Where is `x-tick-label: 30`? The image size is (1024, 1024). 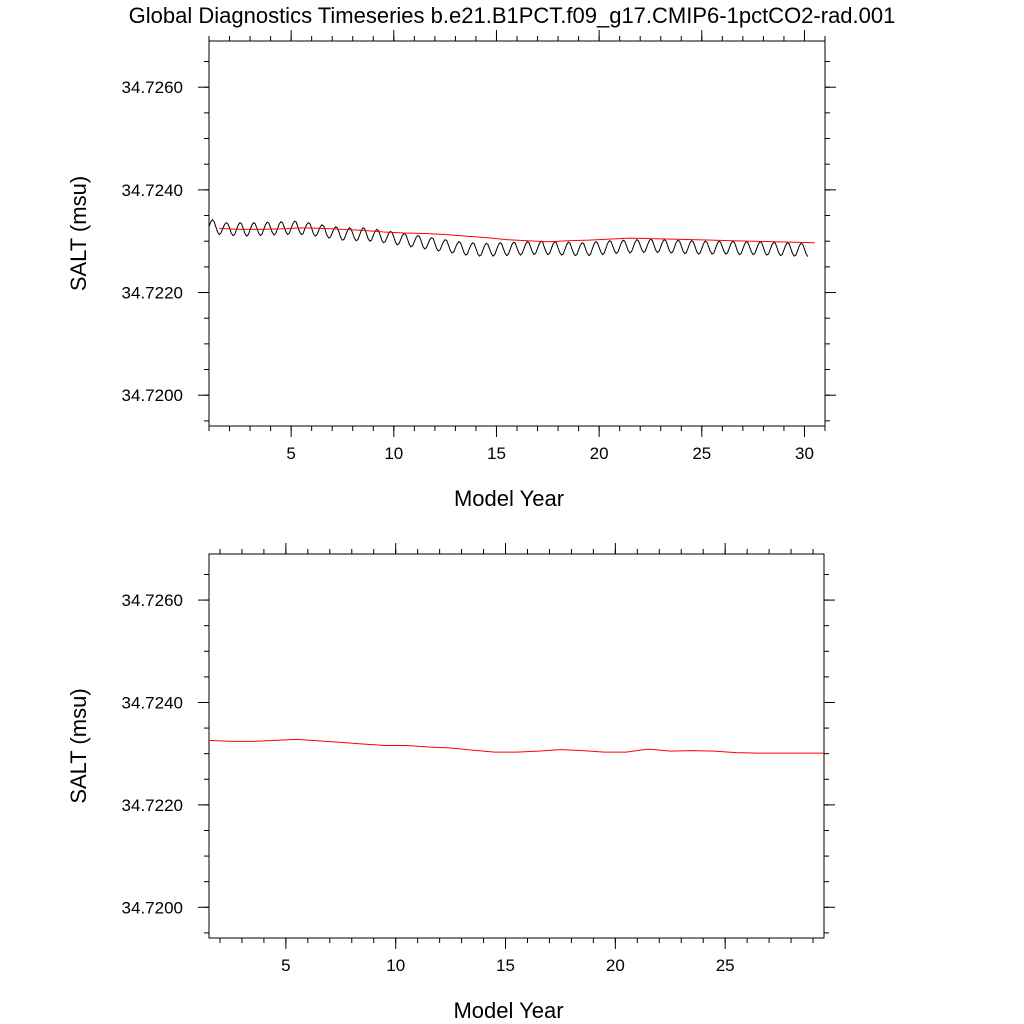
x-tick-label: 30 is located at coordinates (804, 453).